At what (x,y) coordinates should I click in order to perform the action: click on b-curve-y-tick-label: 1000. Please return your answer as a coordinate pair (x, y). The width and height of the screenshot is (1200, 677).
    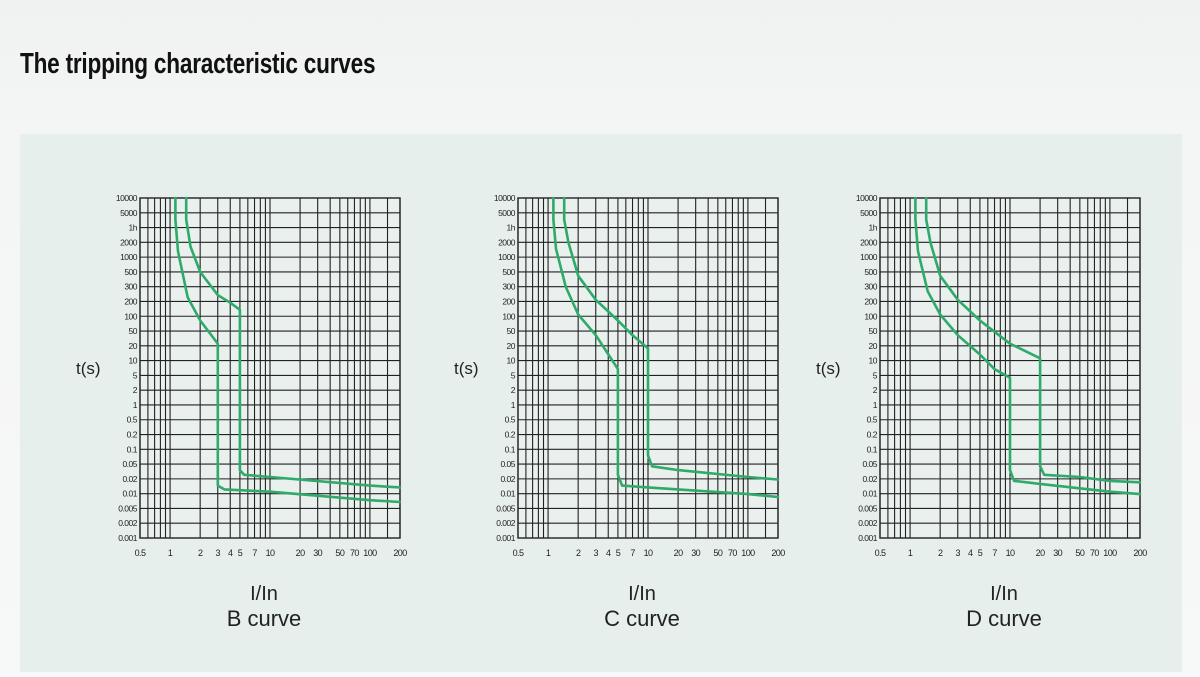
    Looking at the image, I should click on (129, 257).